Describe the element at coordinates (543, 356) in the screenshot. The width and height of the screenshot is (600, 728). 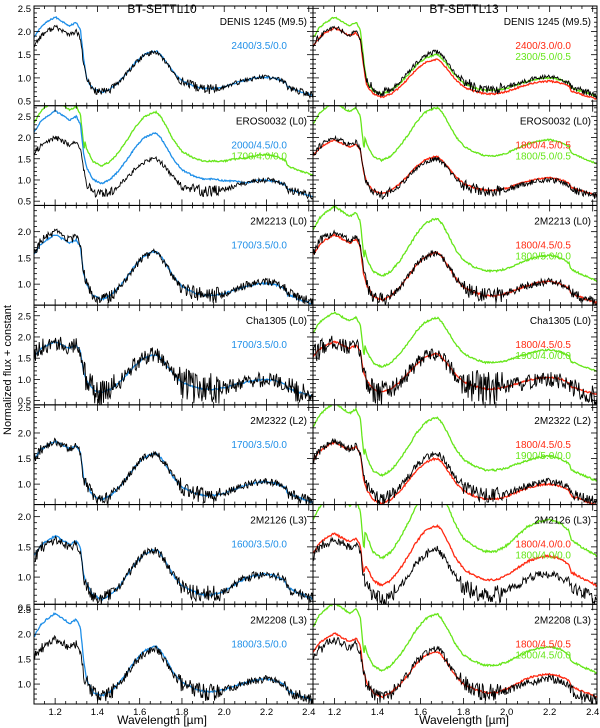
I see `model-label-green: 1900/4.0/0.0` at that location.